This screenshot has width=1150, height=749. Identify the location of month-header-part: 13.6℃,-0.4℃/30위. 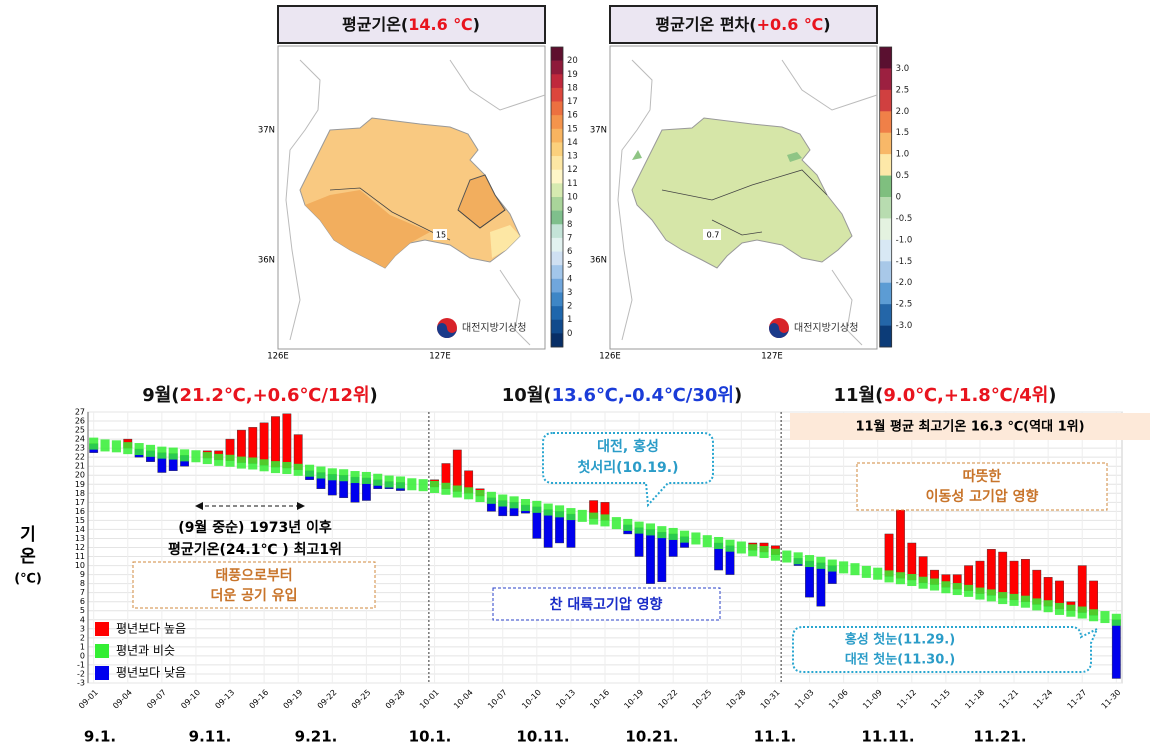
(643, 395).